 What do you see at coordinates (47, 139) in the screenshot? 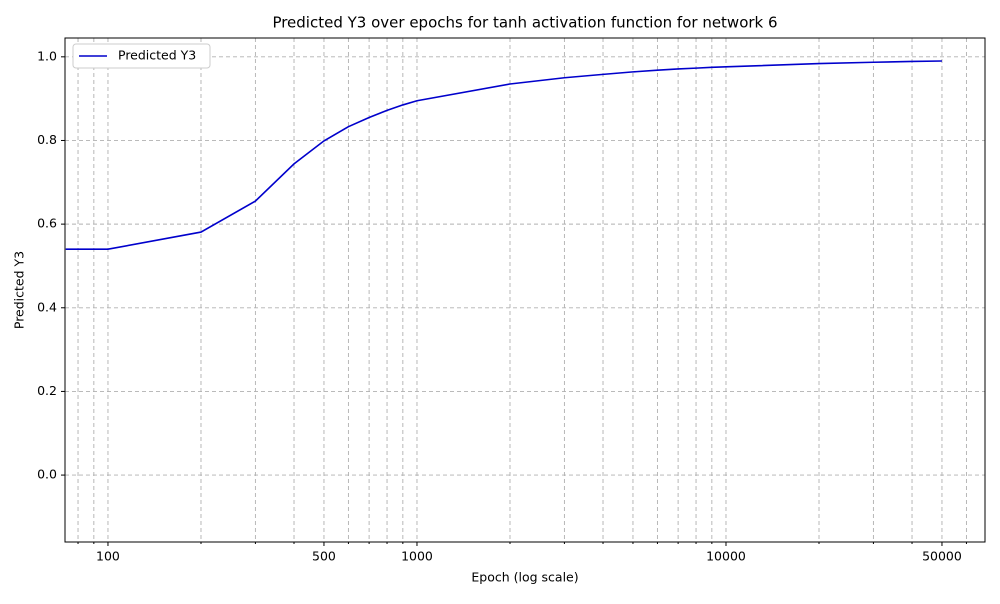
I see `y-tick-label: 0.8` at bounding box center [47, 139].